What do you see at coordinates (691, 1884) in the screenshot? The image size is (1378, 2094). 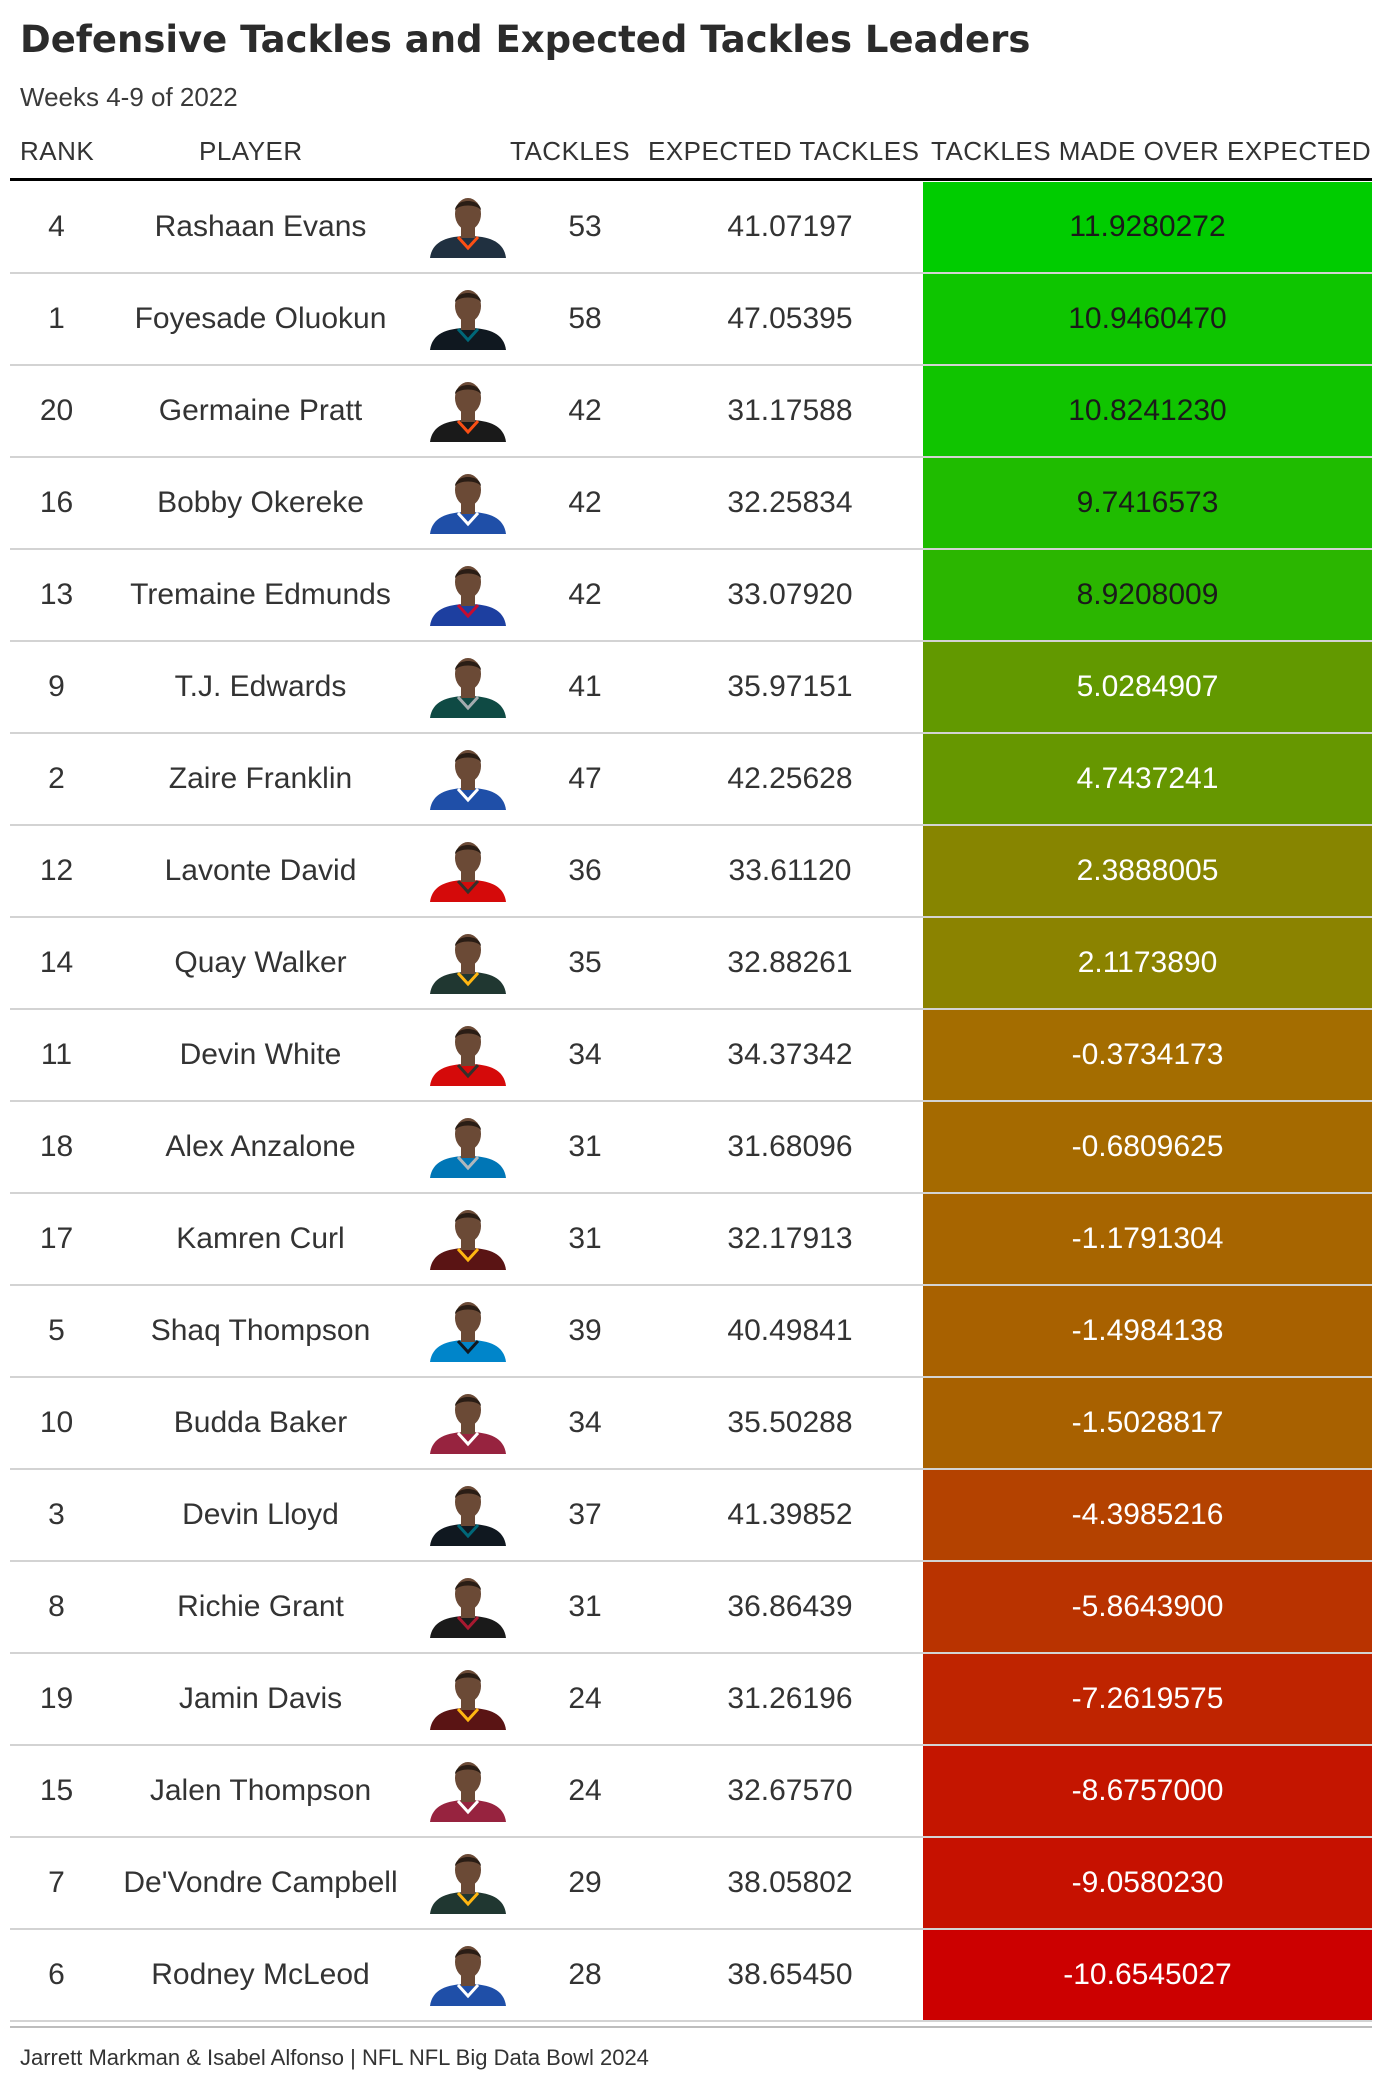 I see `table-row: 7 De'Vondre Campbell 29 38.05802 -9.0580230` at bounding box center [691, 1884].